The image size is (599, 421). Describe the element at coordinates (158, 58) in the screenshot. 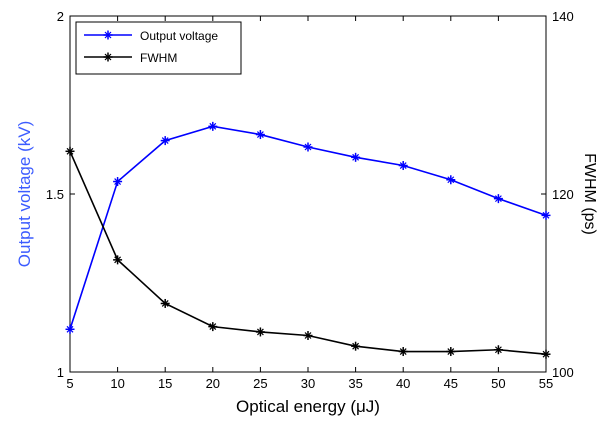

I see `legend-label-fwhm: FWHM` at that location.